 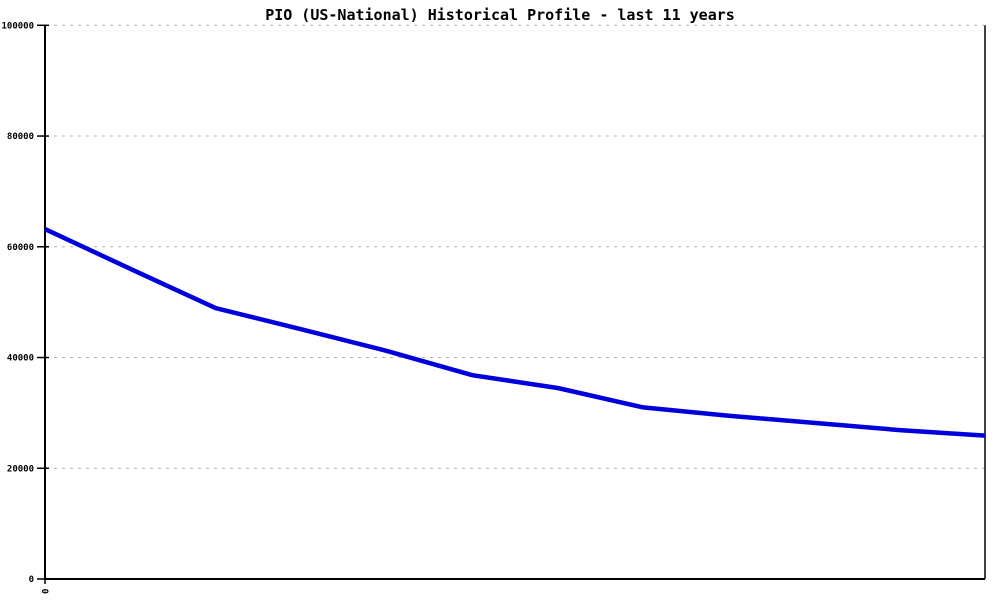 What do you see at coordinates (47, 591) in the screenshot?
I see `x-tick-label: 0` at bounding box center [47, 591].